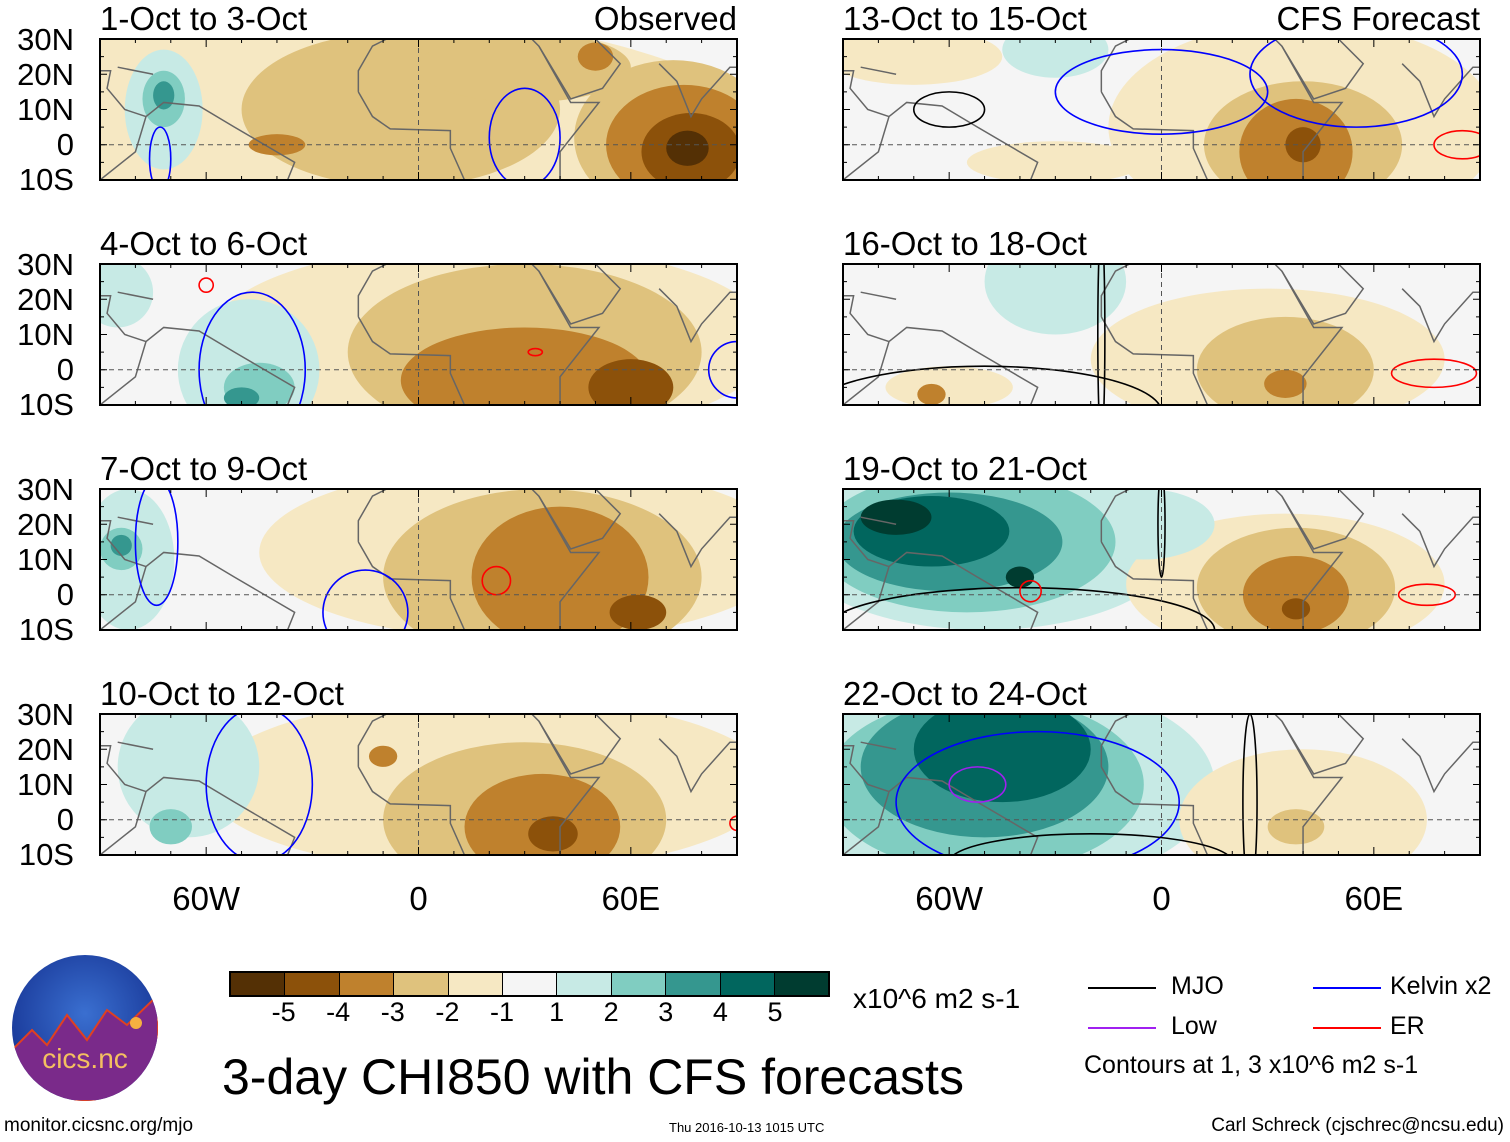 This screenshot has width=1510, height=1142. What do you see at coordinates (338, 1012) in the screenshot?
I see `colorbar-label: -4` at bounding box center [338, 1012].